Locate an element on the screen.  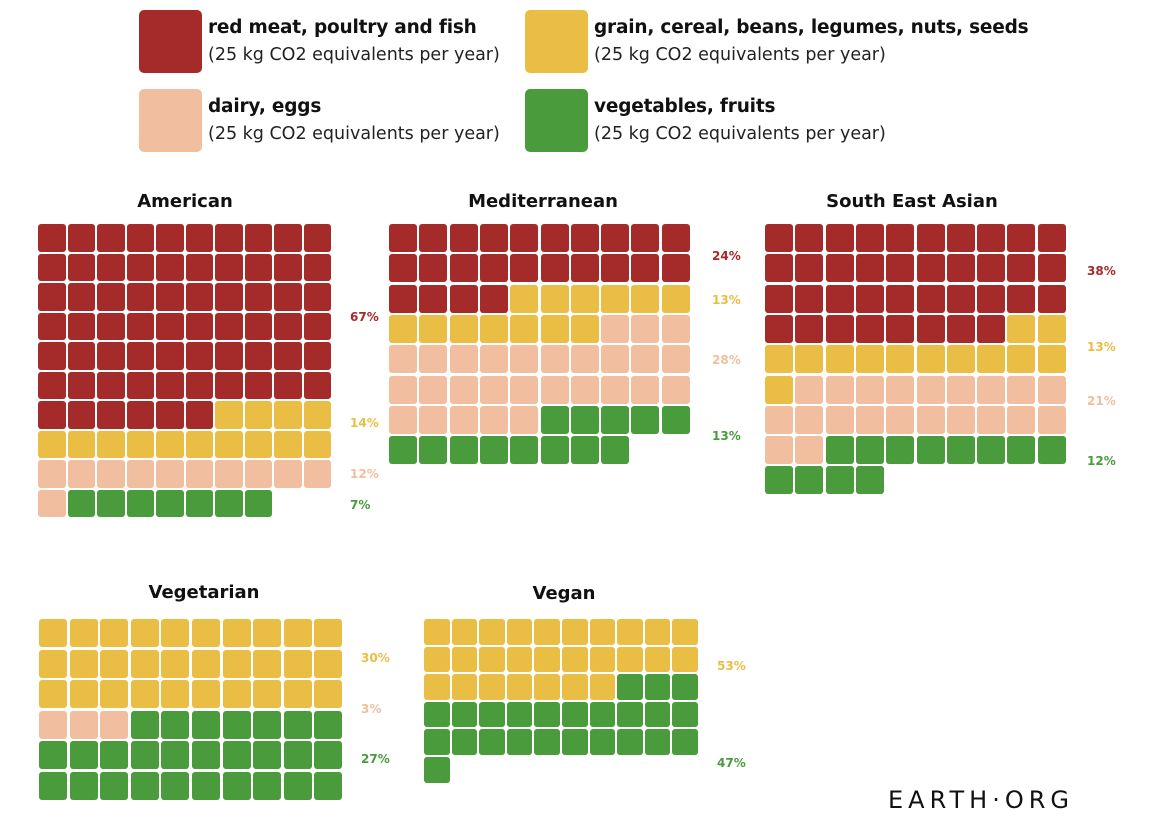
percent-label-vegan-grain: 53% is located at coordinates (731, 666).